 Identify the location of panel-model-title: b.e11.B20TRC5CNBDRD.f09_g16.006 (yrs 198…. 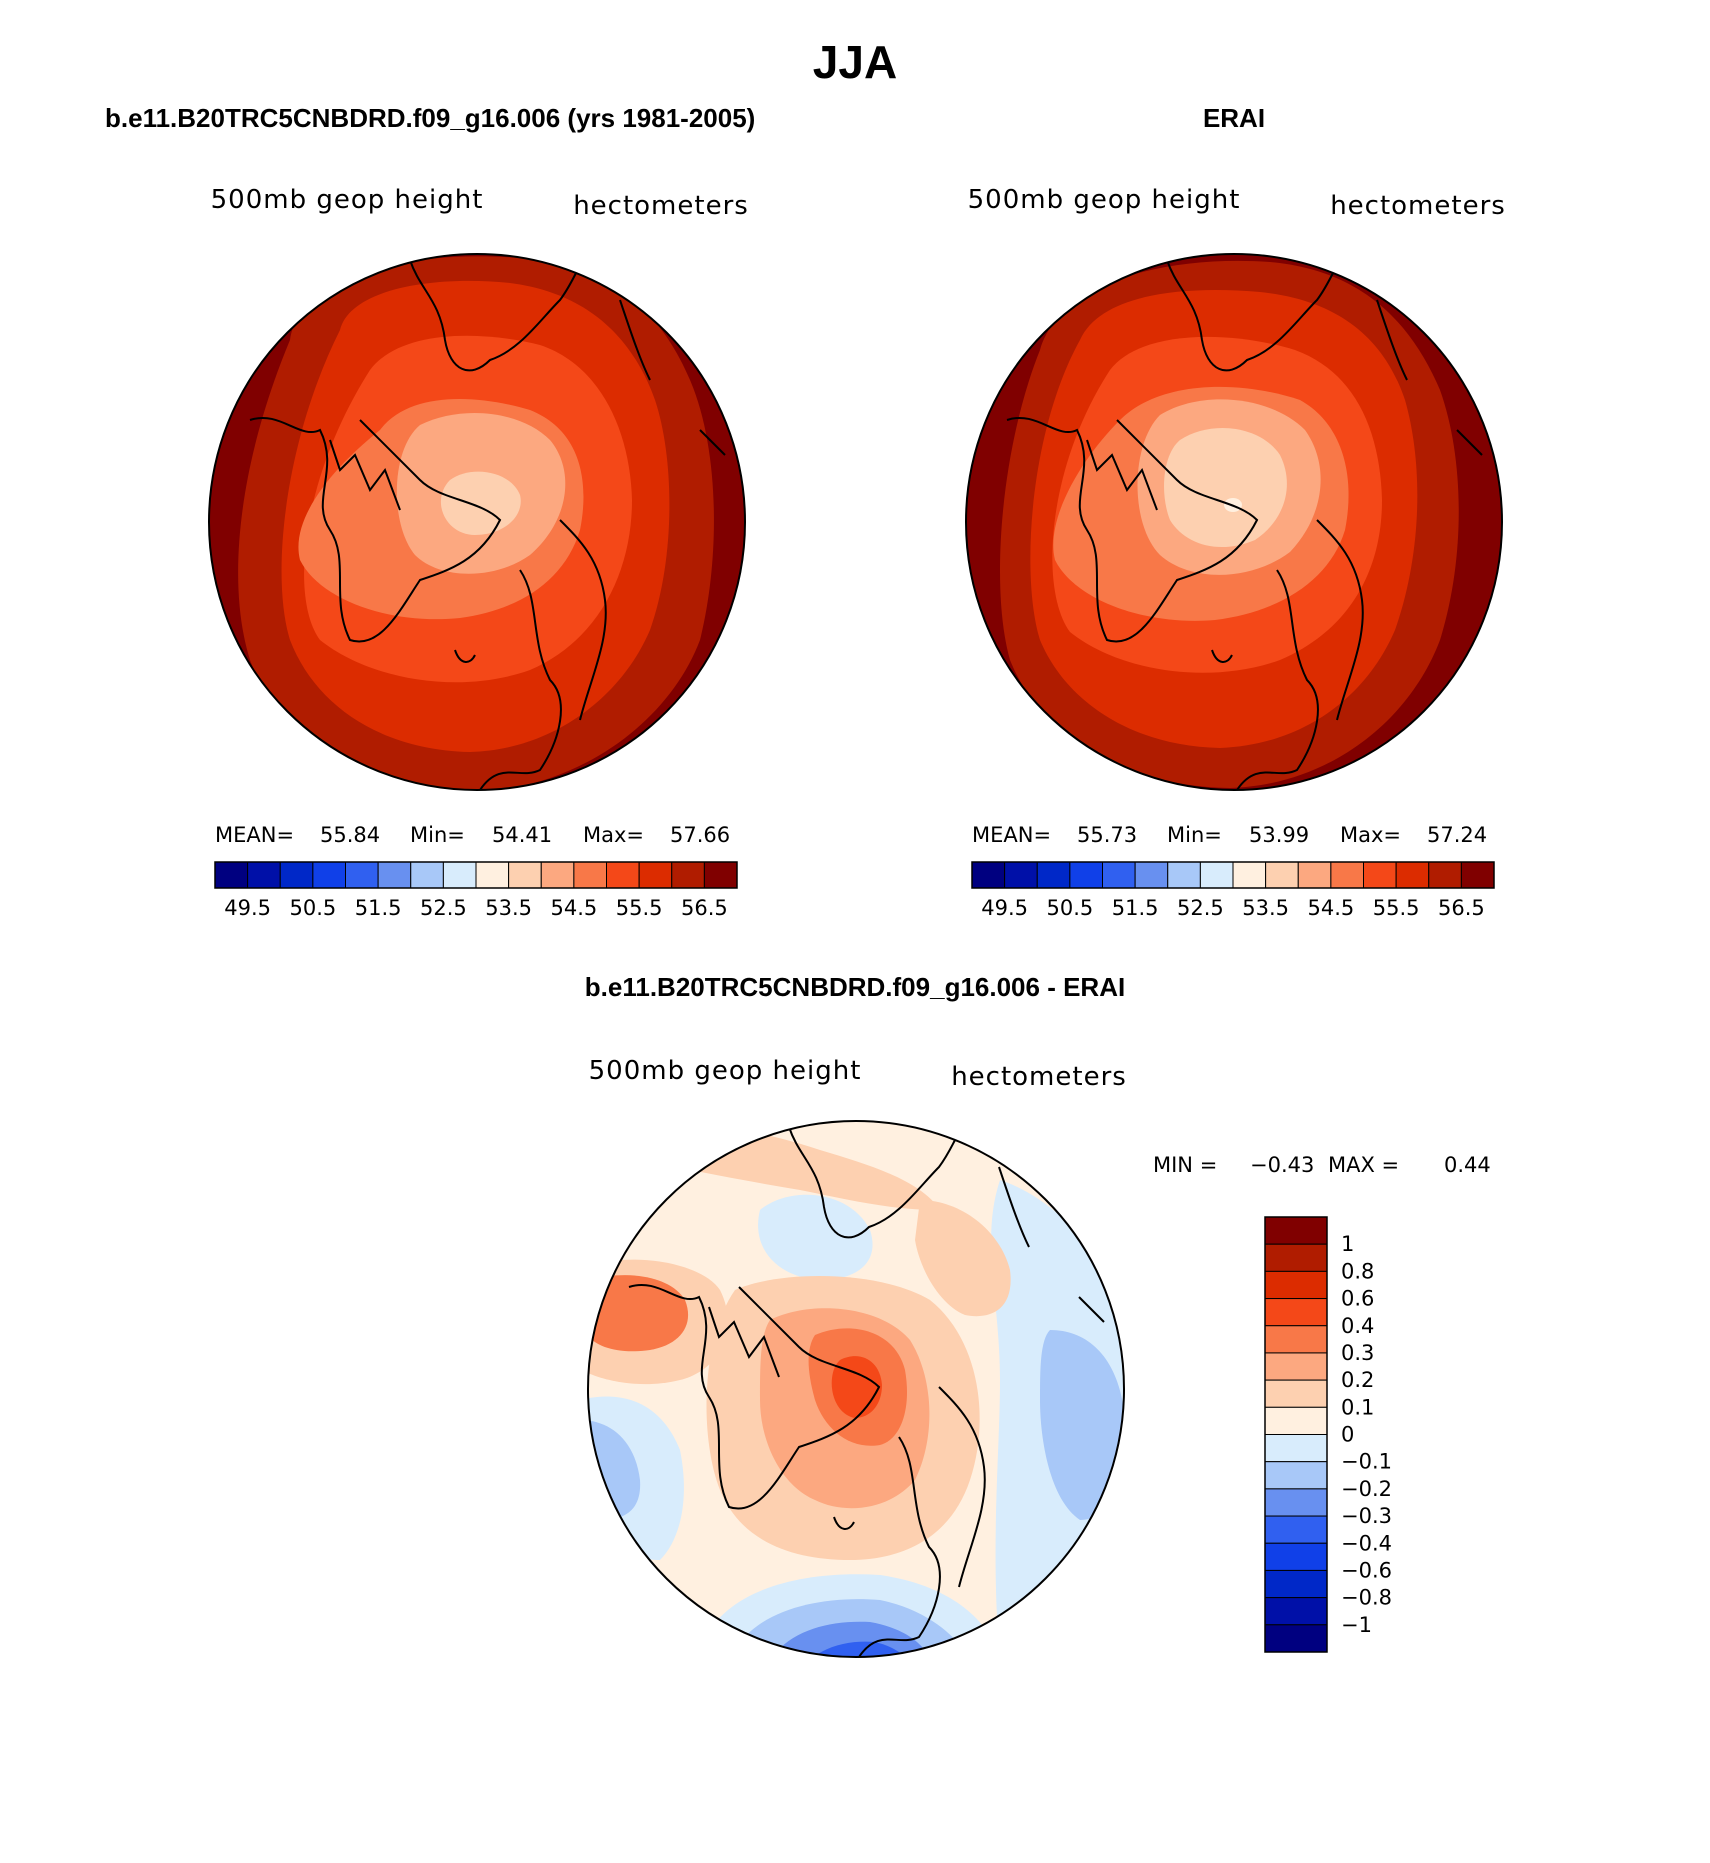
(430, 118).